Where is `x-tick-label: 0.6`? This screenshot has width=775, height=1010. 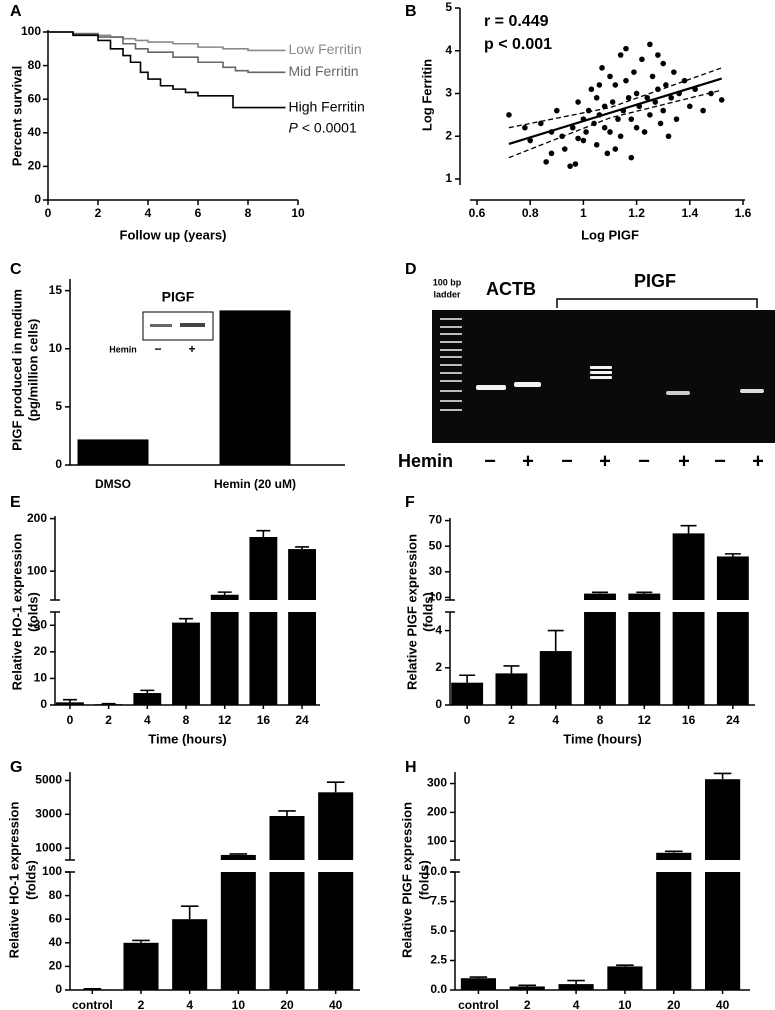
x-tick-label: 0.6 is located at coordinates (477, 213).